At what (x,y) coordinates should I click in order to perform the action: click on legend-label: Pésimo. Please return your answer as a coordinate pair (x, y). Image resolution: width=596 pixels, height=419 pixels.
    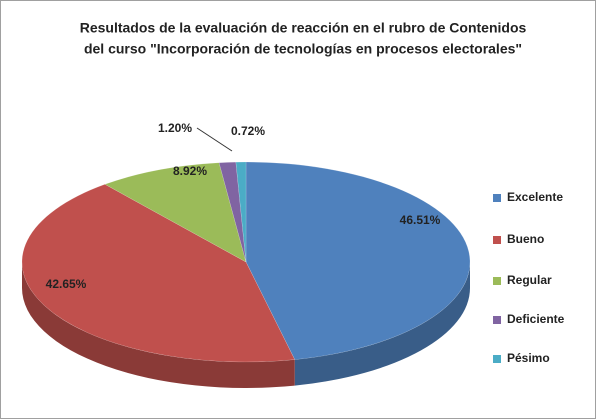
    Looking at the image, I should click on (528, 358).